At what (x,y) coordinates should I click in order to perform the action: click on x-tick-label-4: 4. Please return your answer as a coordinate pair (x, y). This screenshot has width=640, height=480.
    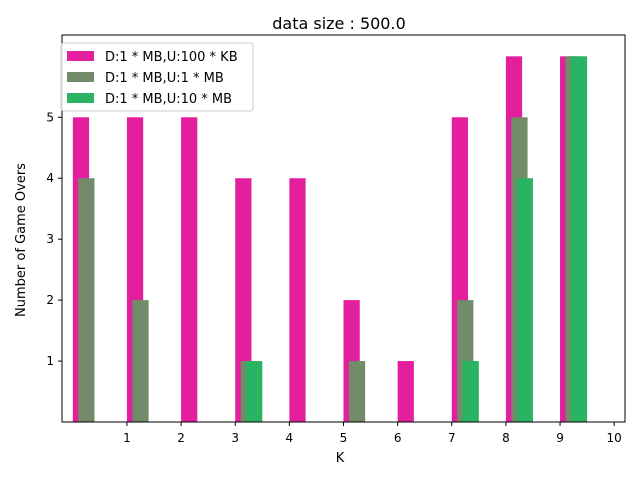
    Looking at the image, I should click on (290, 438).